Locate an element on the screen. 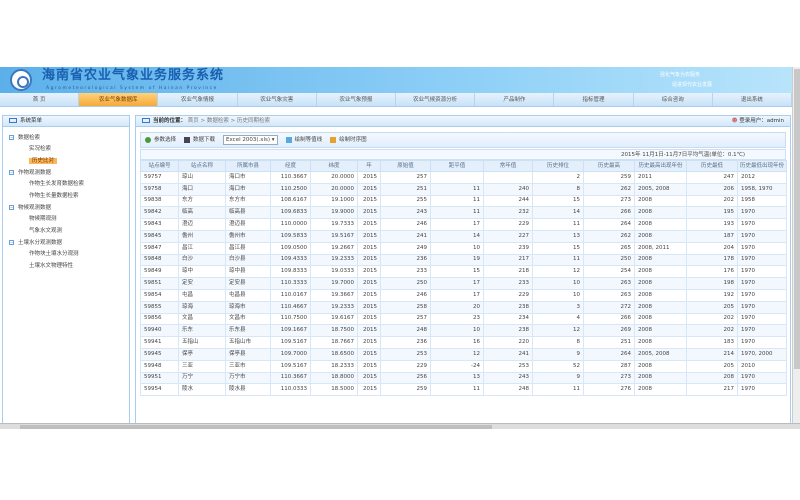 The height and width of the screenshot is (500, 800). column-header: 距平值 is located at coordinates (457, 166).